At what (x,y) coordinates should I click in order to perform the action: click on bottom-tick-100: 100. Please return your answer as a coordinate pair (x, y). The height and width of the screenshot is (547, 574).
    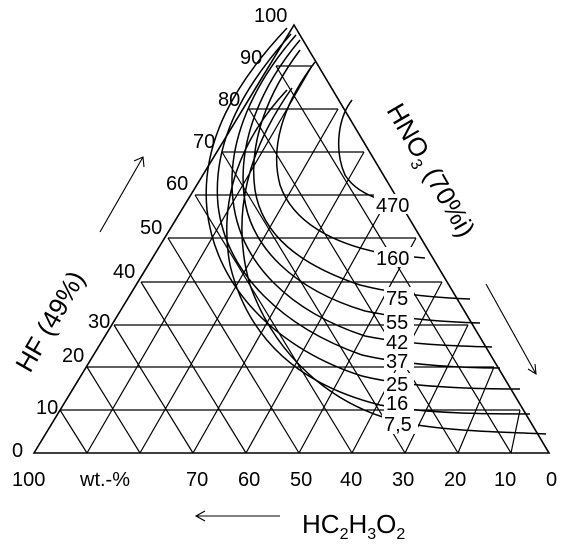
    Looking at the image, I should click on (28, 480).